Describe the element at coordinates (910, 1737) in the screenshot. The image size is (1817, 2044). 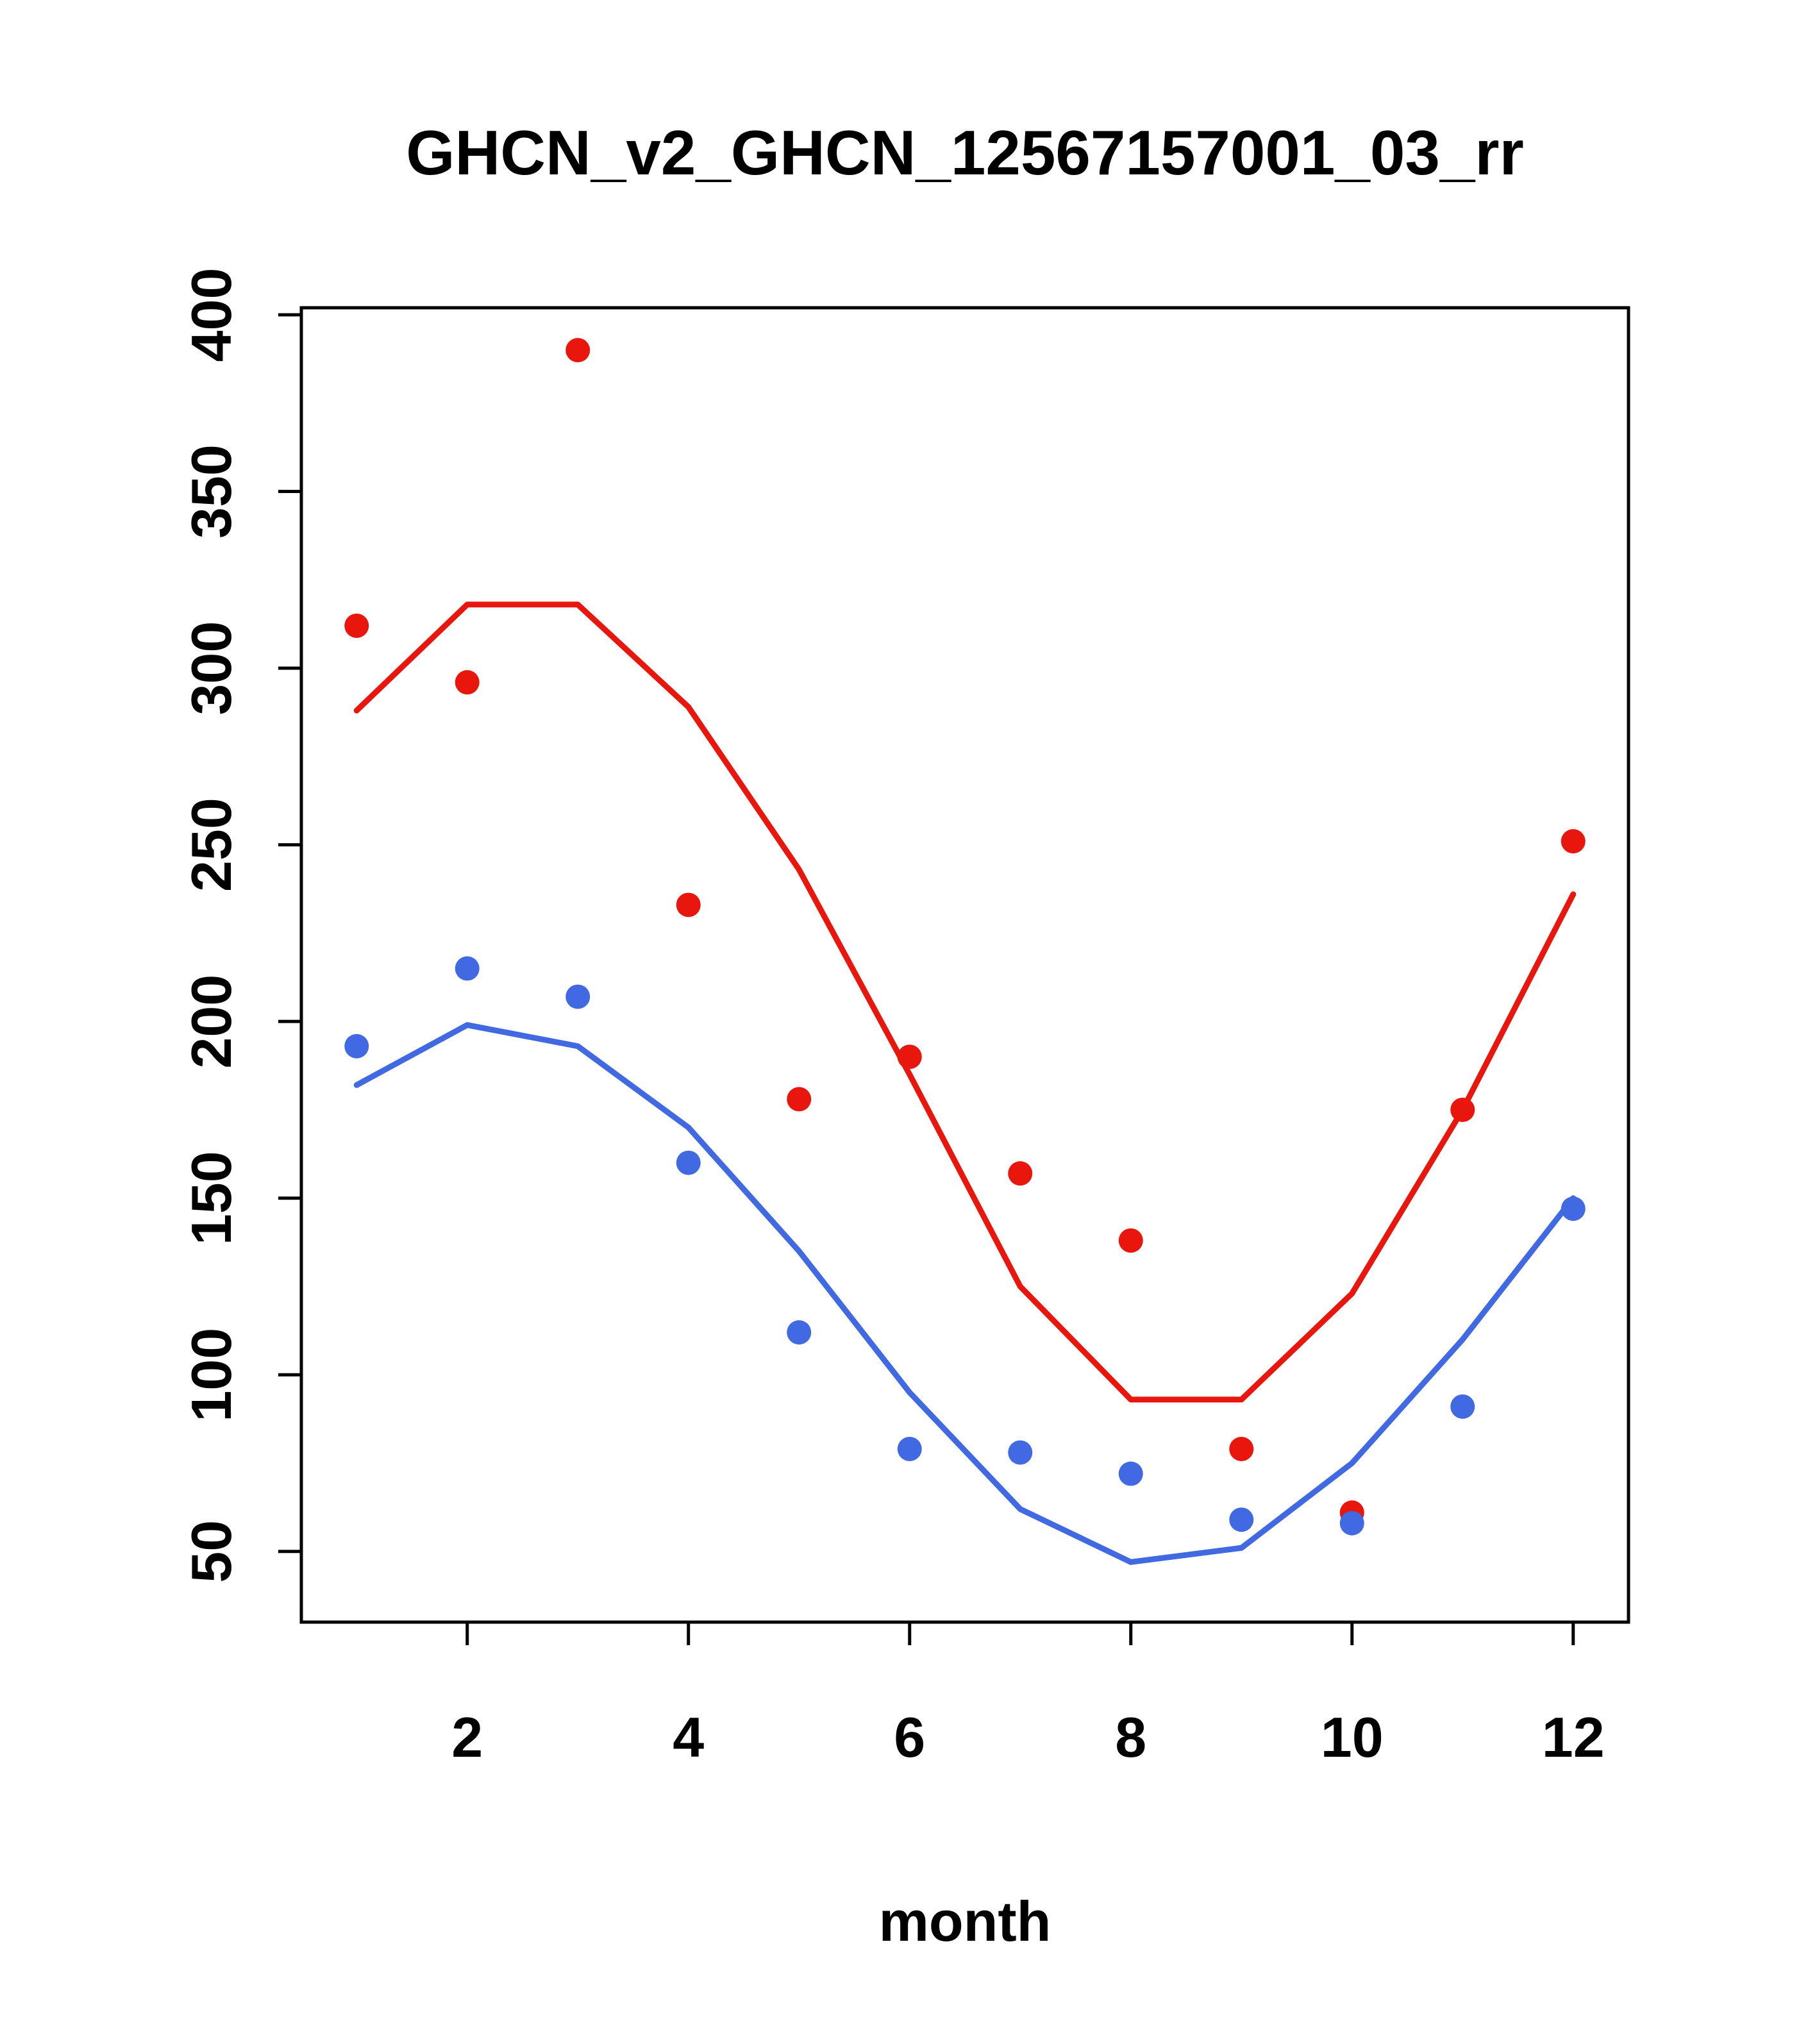
I see `x-tick-label: 6` at that location.